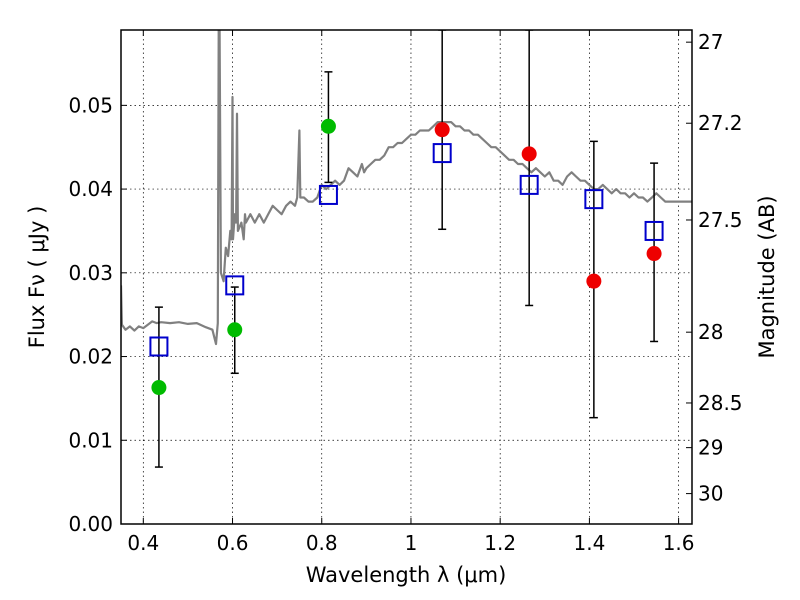 This screenshot has height=600, width=800. Describe the element at coordinates (720, 123) in the screenshot. I see `mag-tick-label: 27.2` at that location.